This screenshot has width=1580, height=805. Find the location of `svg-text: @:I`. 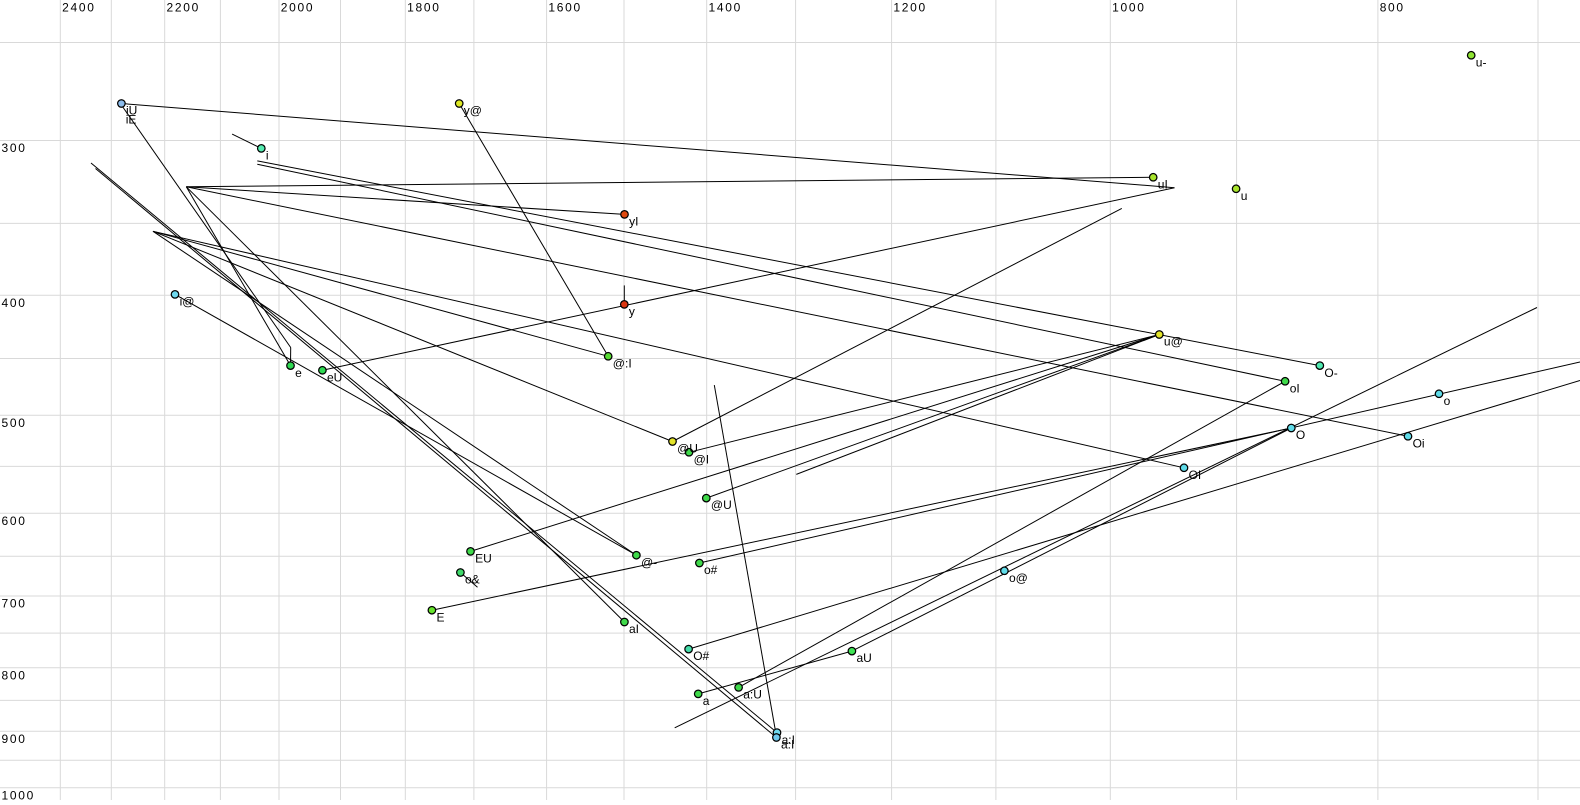

svg-text: @:I is located at coordinates (622, 363).